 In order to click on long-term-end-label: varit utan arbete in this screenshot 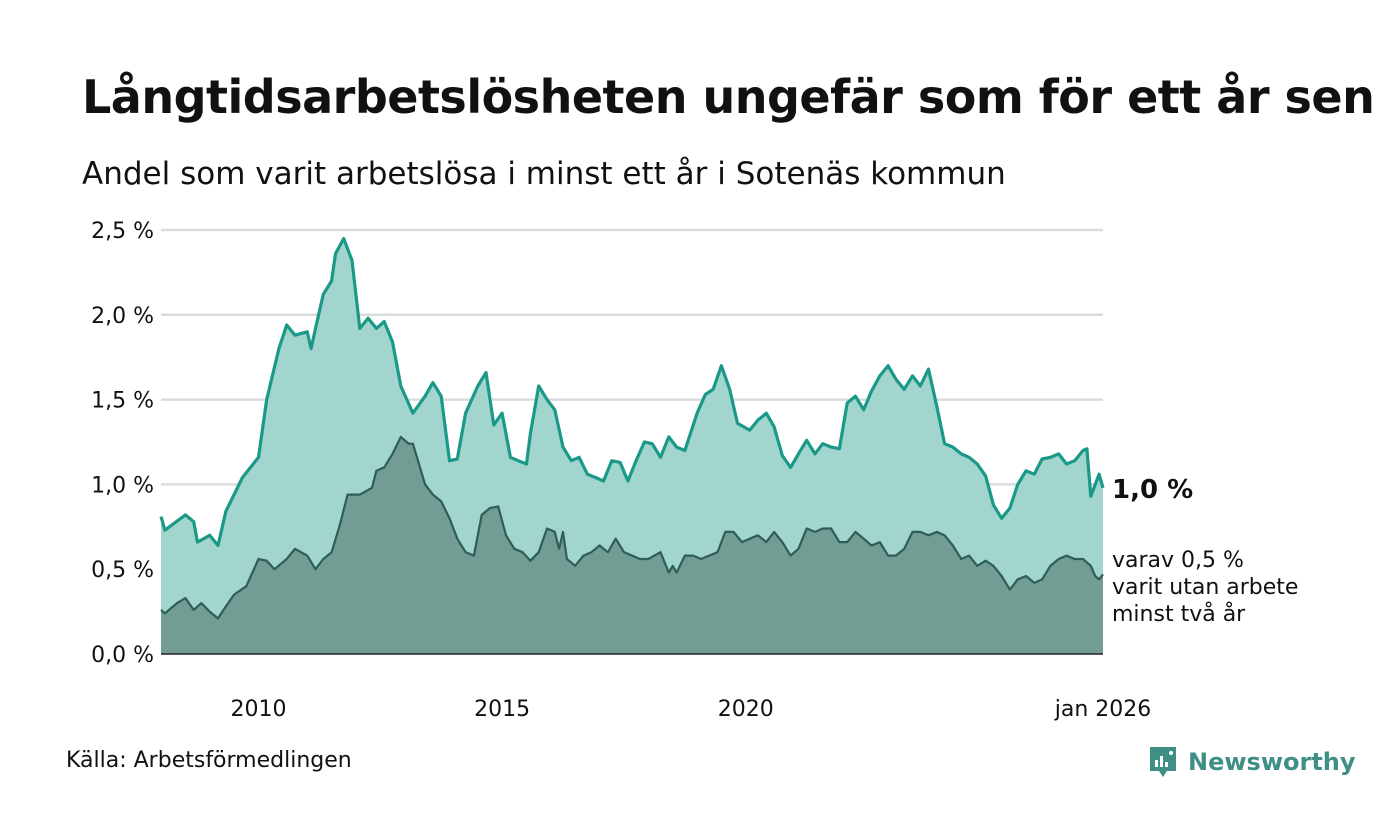, I will do `click(1205, 587)`.